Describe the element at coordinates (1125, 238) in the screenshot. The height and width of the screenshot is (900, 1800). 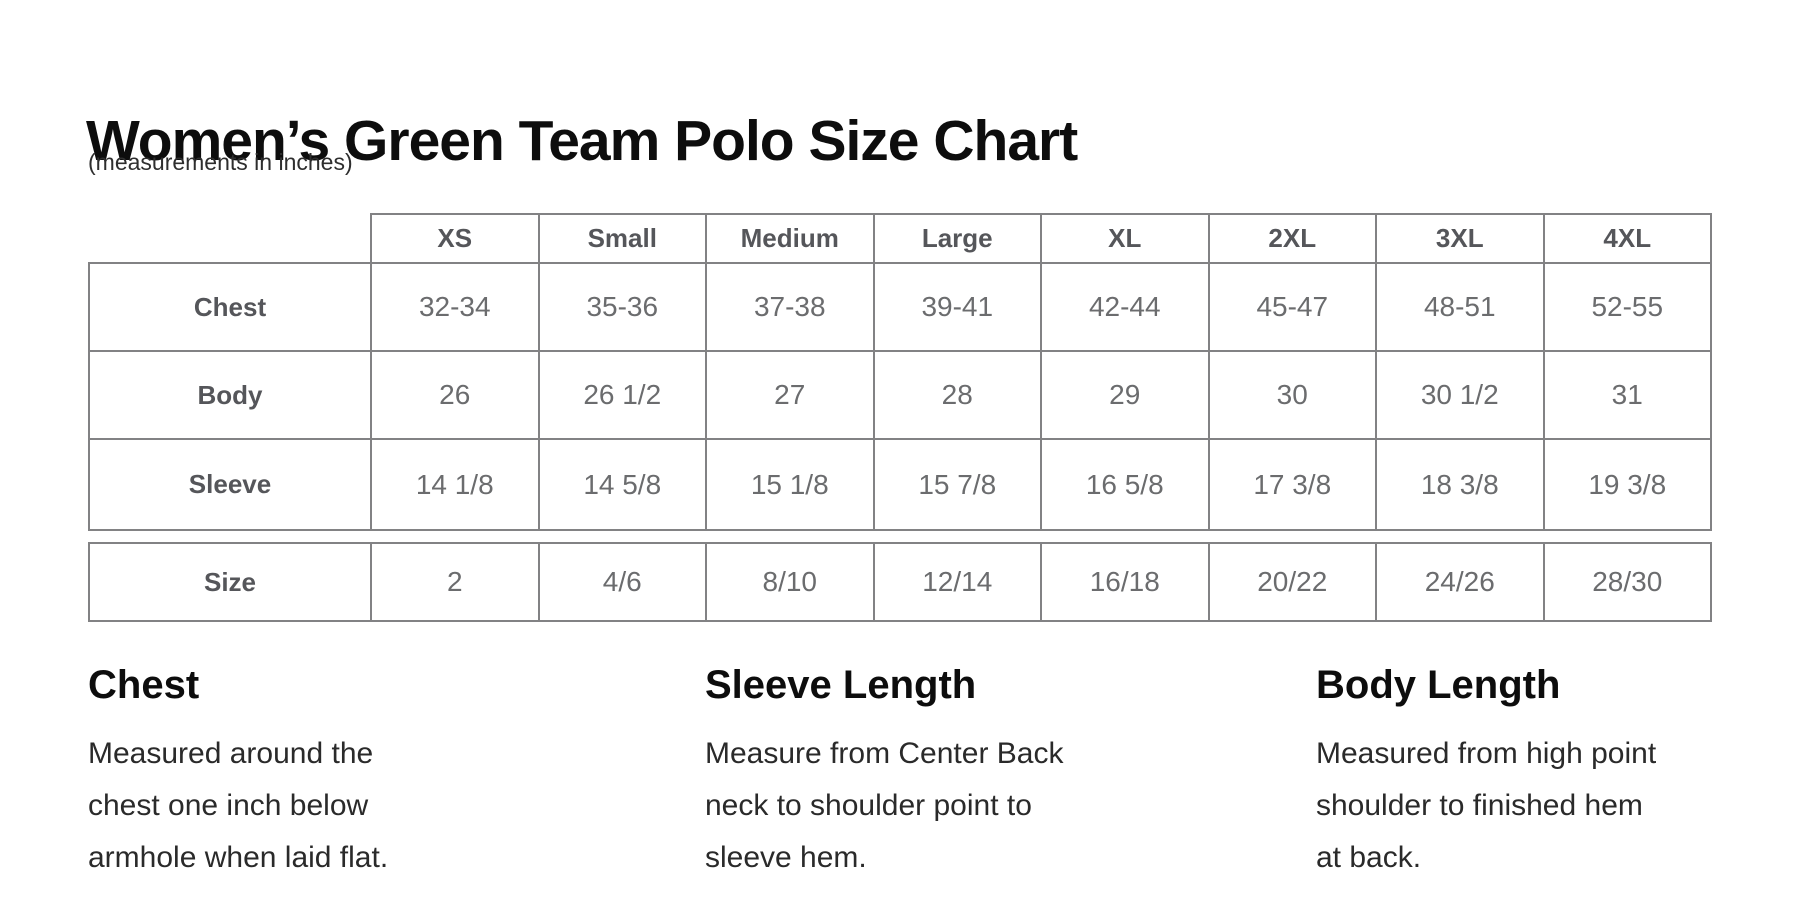
I see `column-header-xl: XL` at that location.